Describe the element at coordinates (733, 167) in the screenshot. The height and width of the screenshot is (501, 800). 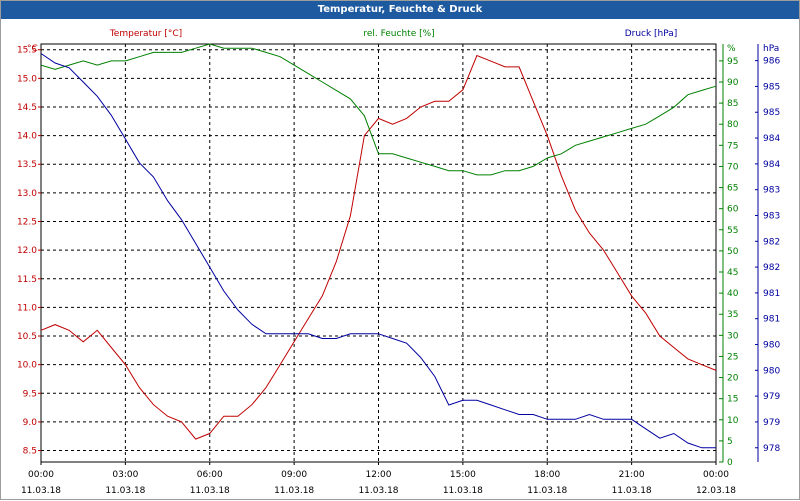
I see `humidity-tick-label: 70` at that location.